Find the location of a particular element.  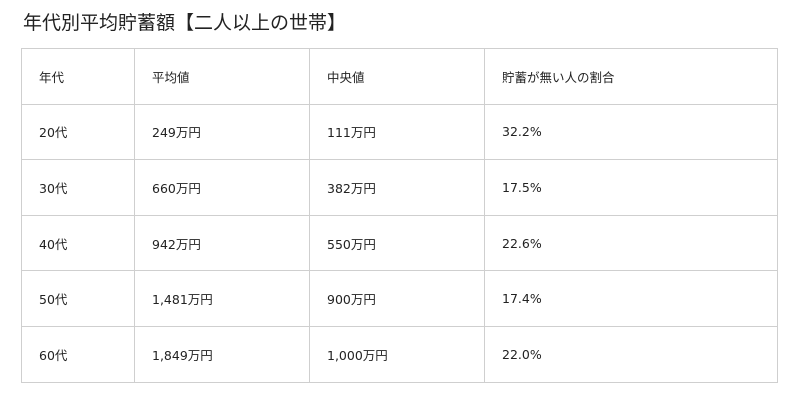

table-header-row: 年代 平均値 中央値 貯蓄が無い人の割合 is located at coordinates (399, 76).